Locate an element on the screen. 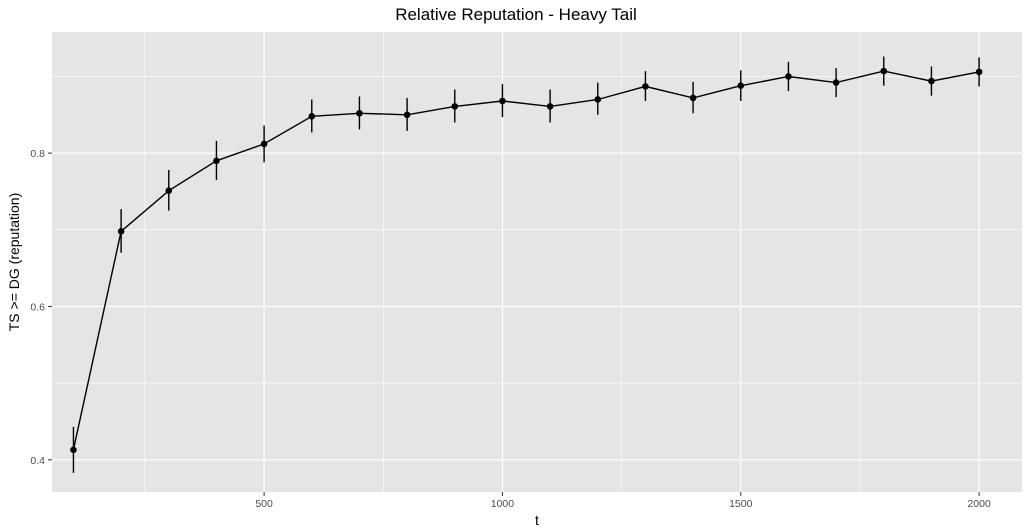  y-tick-label: 0.4 is located at coordinates (37, 461).